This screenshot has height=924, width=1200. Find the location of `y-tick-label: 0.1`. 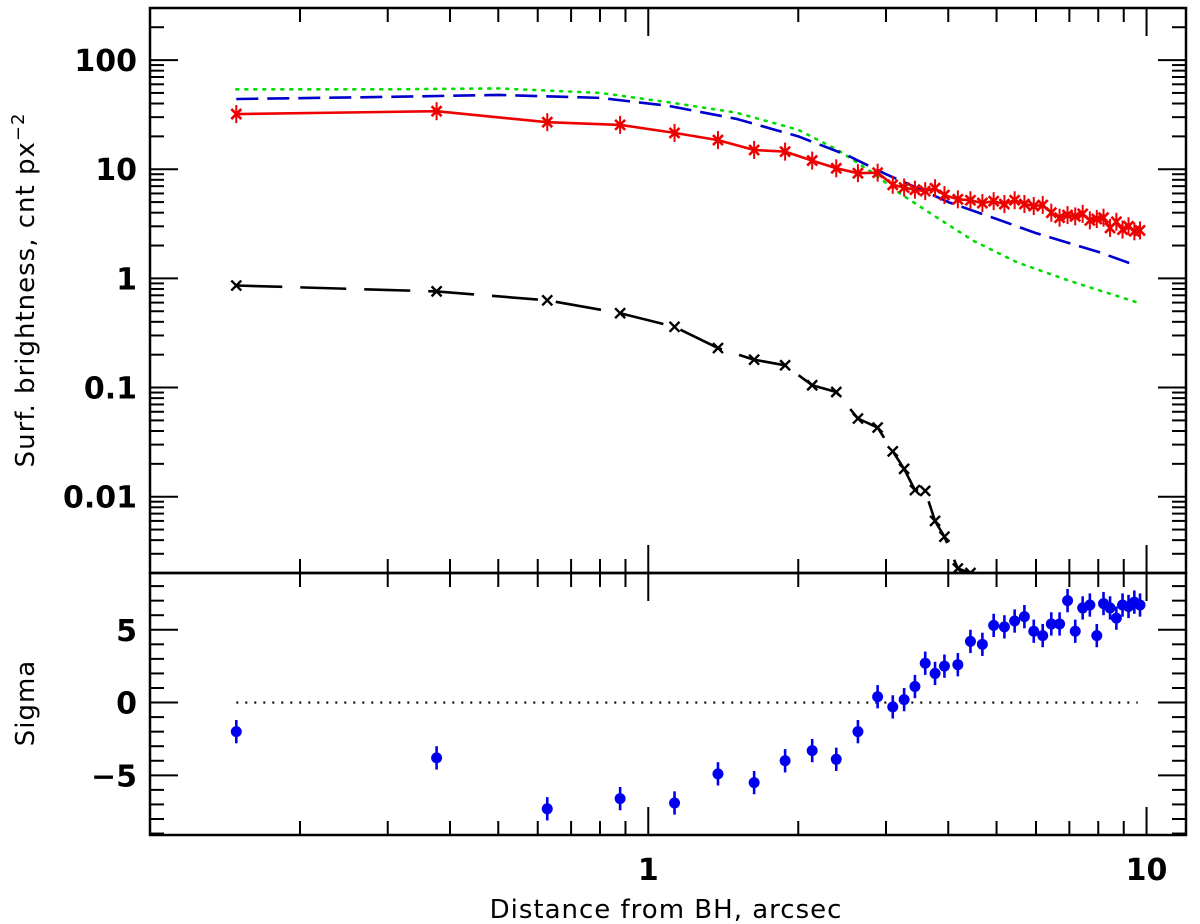

y-tick-label: 0.1 is located at coordinates (110, 389).